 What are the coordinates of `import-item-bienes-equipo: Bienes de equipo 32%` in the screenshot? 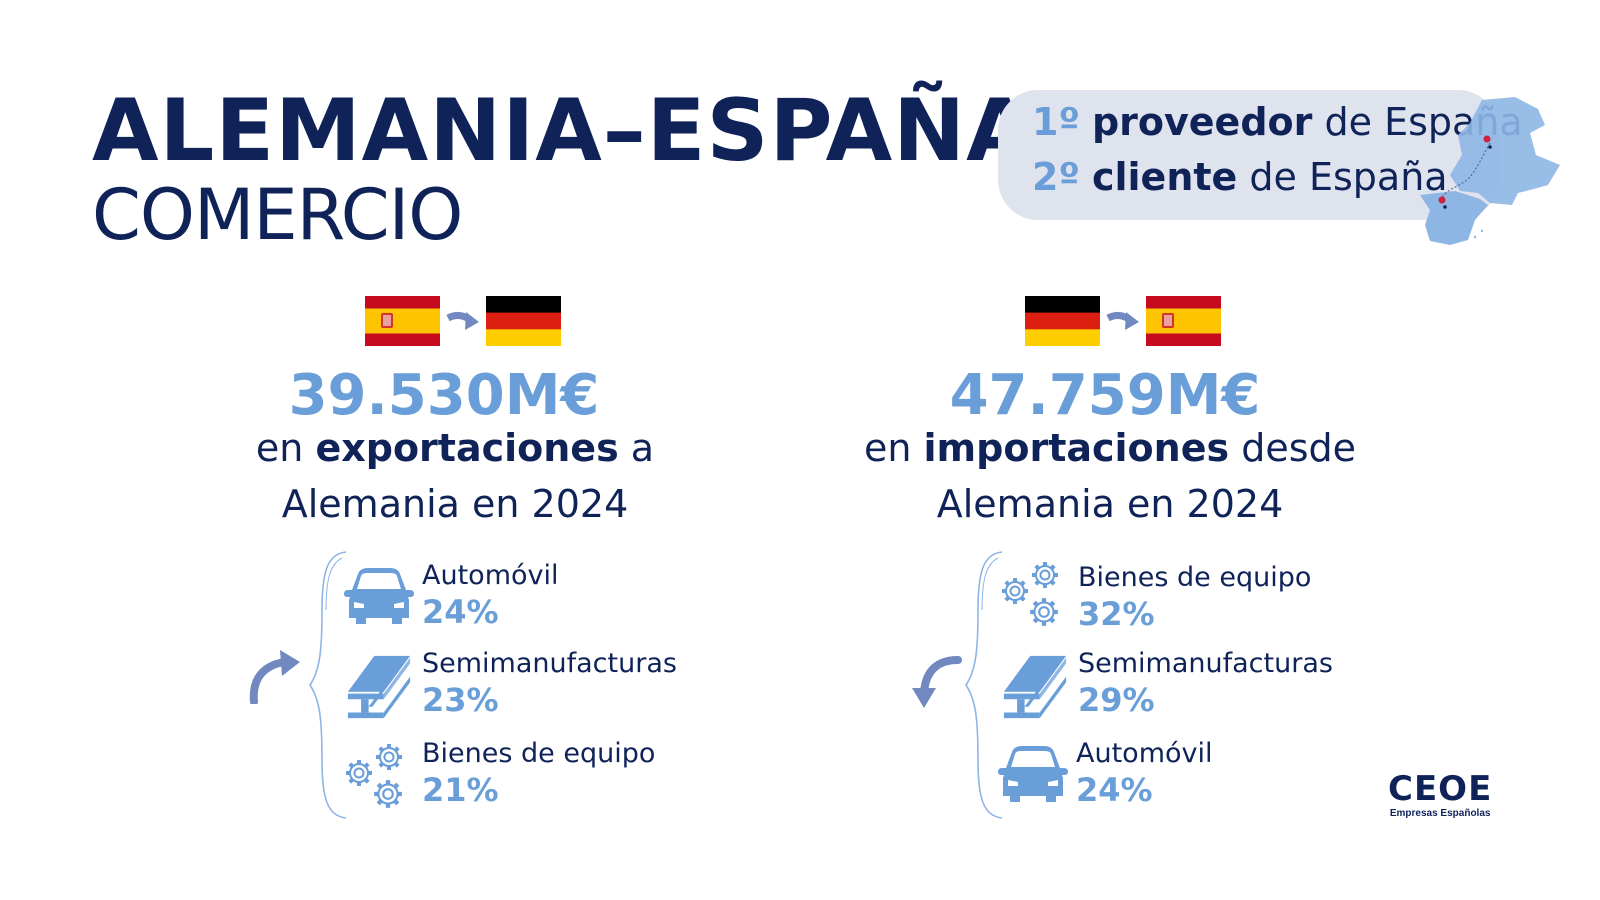 It's located at (1155, 596).